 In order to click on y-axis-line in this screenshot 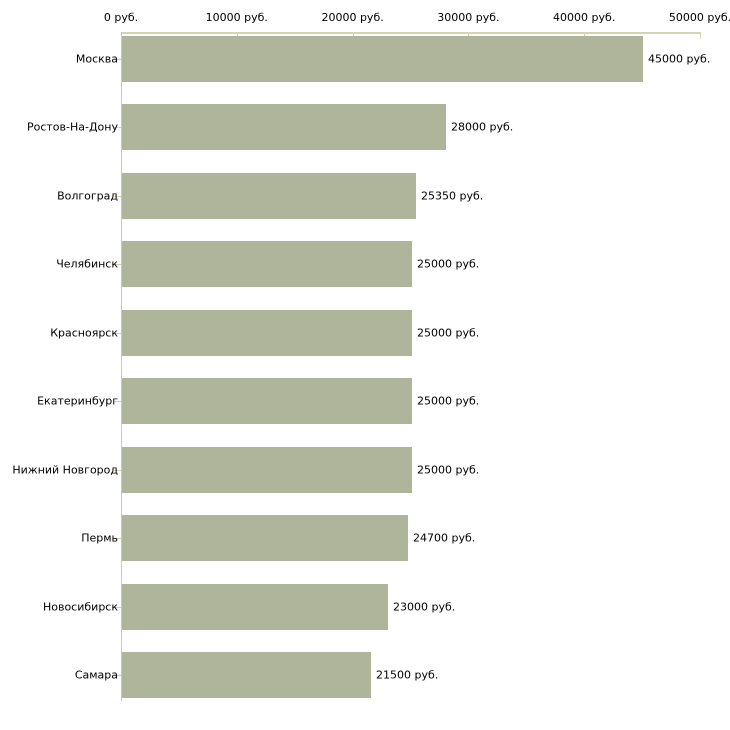, I will do `click(121, 366)`.